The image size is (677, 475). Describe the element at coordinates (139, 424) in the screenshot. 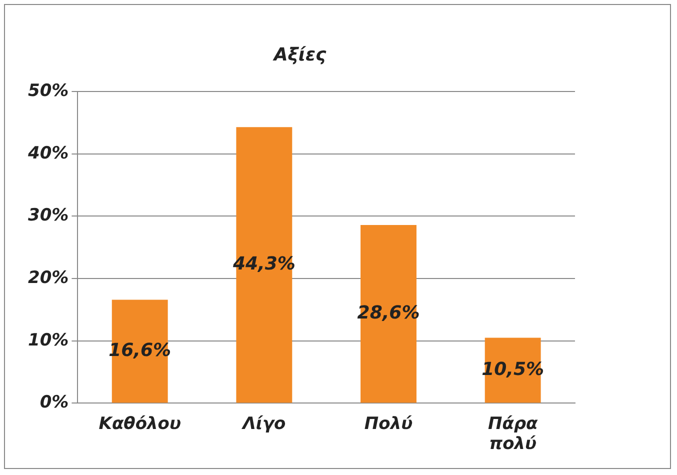

I see `x-tick-label: Καθόλου` at that location.